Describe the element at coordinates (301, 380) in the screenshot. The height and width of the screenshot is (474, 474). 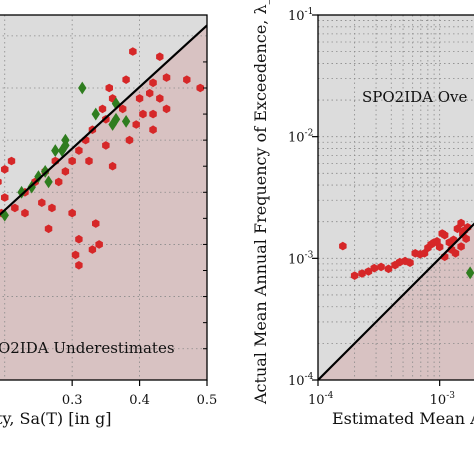
I see `right-y-tick-label: 10⁻⁴` at that location.